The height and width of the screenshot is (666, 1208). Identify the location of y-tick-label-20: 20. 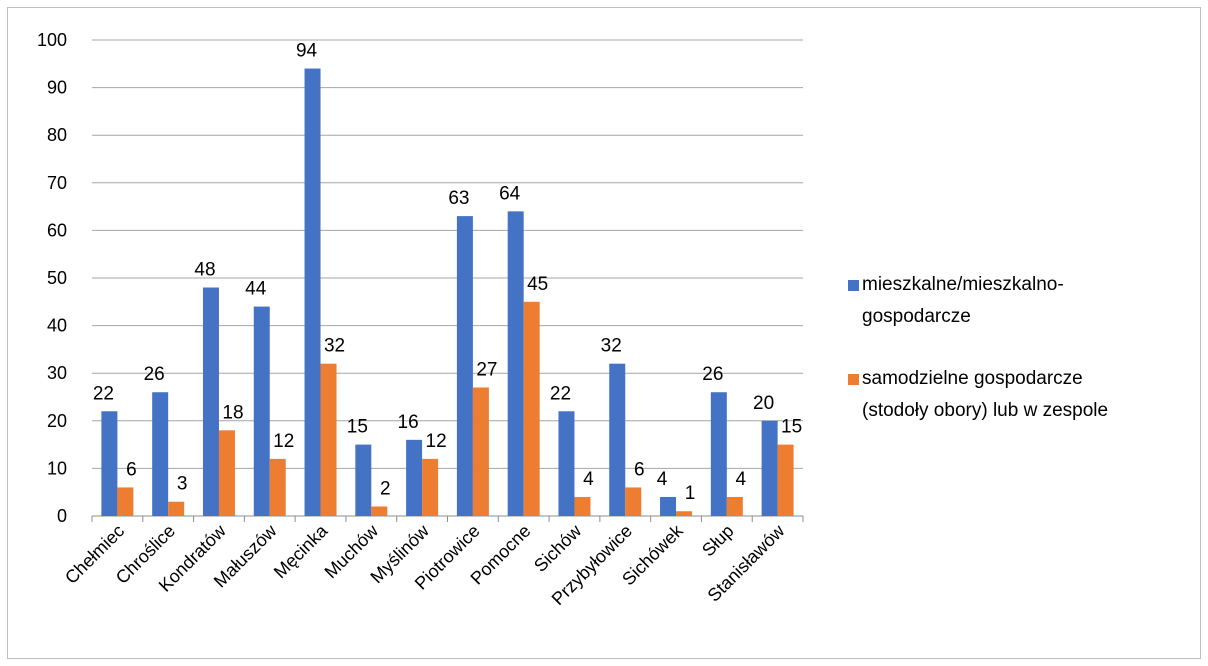
(57, 421).